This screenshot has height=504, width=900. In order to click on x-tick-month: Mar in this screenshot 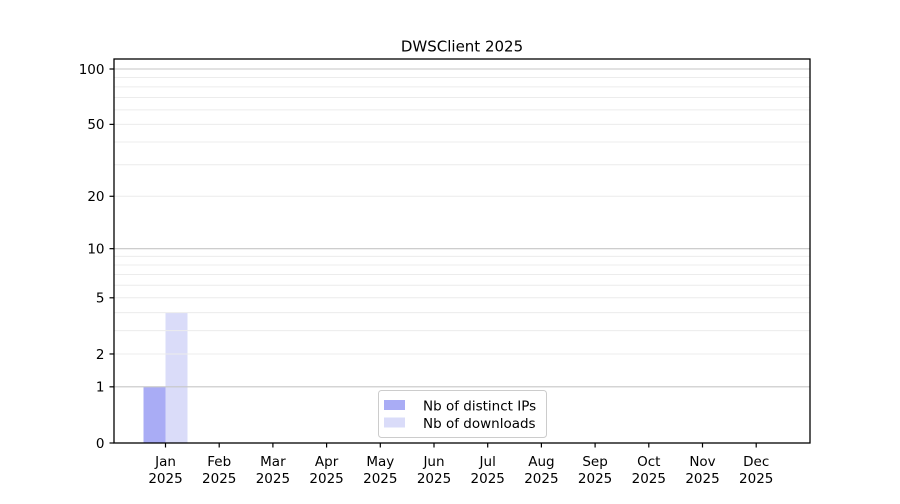, I will do `click(273, 462)`.